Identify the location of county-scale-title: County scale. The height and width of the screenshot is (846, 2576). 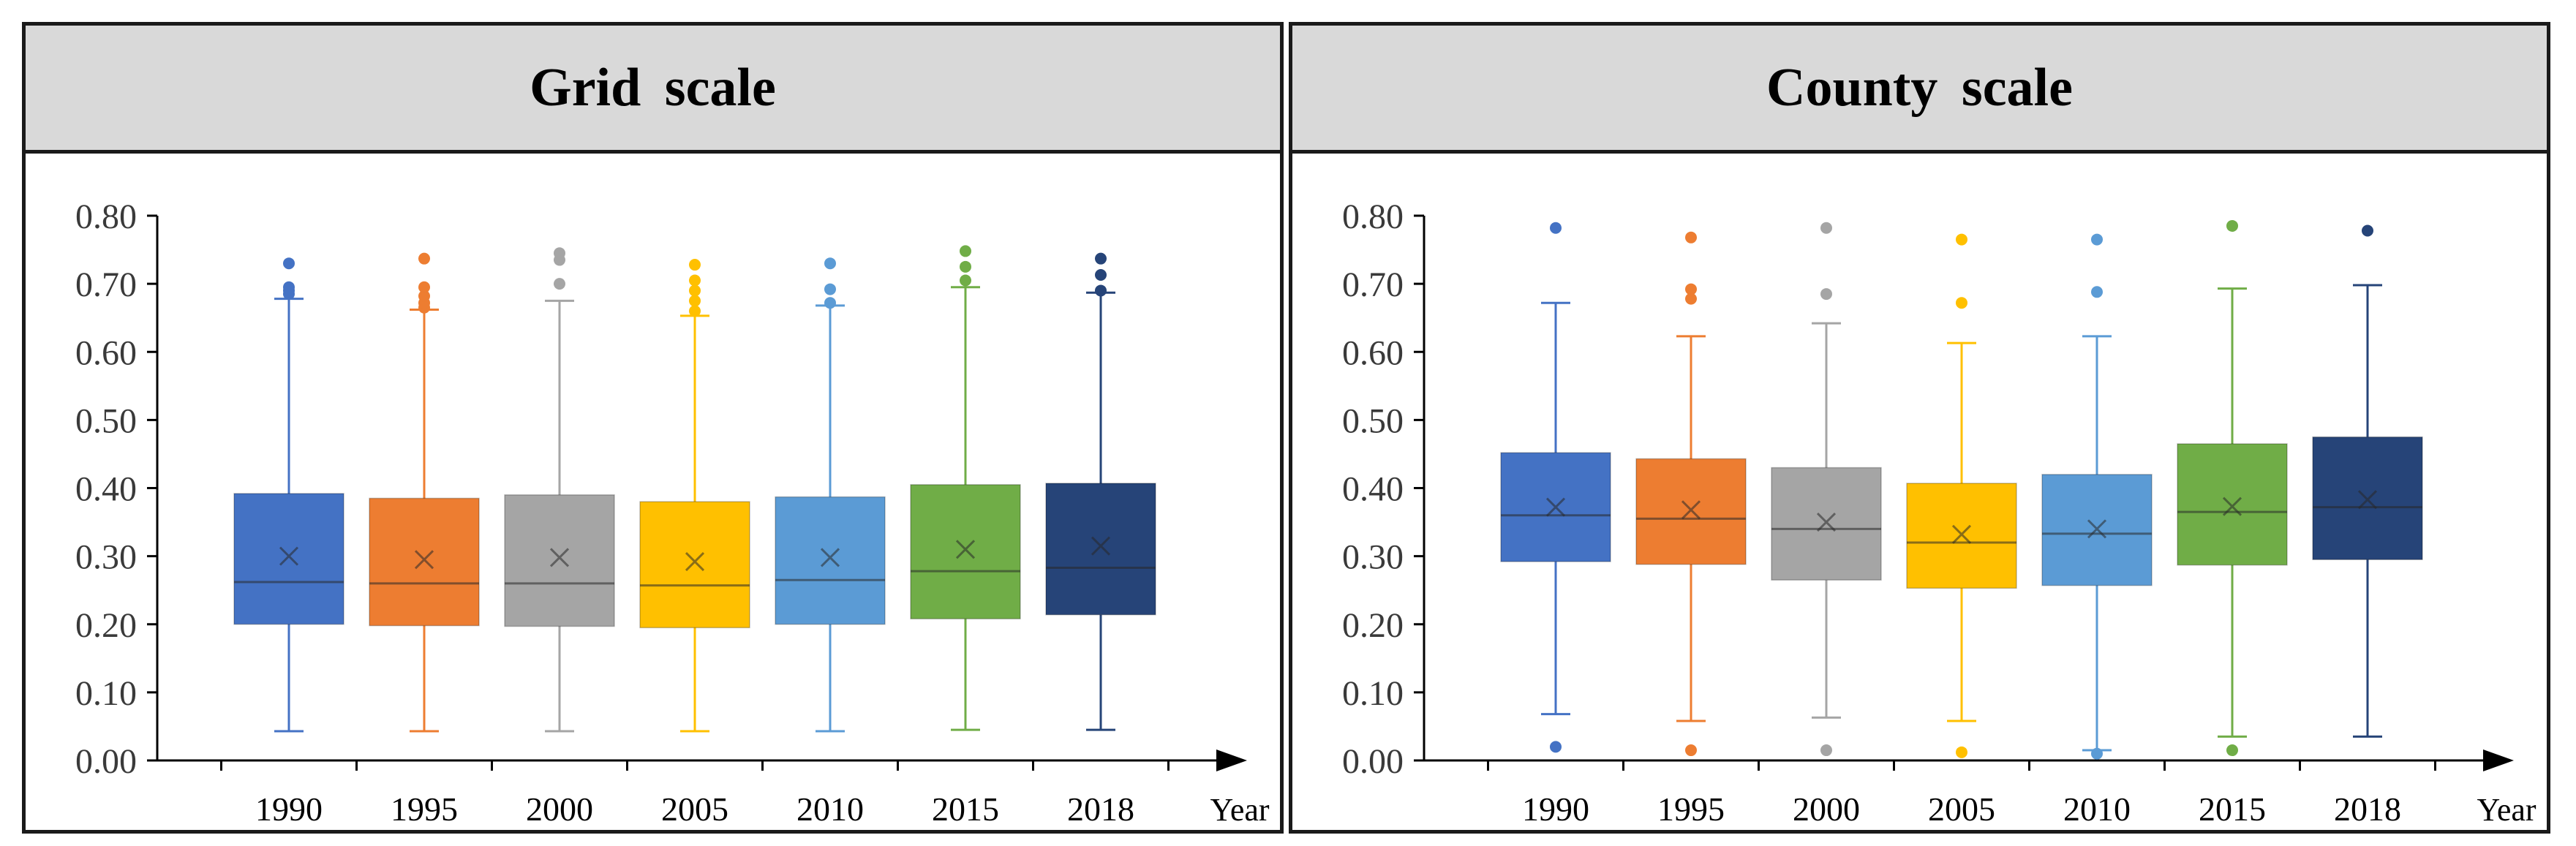
(1919, 87).